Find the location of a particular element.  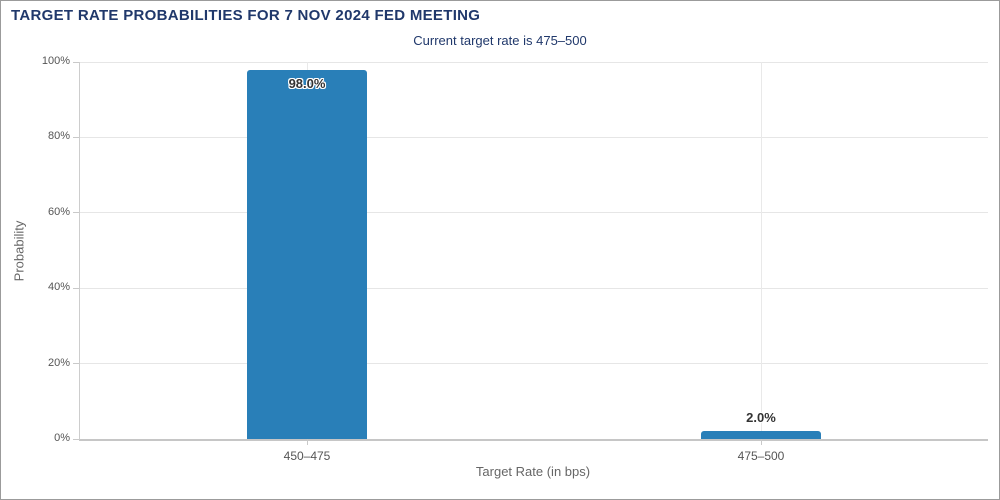

y-axis-title: Probability is located at coordinates (19, 251).